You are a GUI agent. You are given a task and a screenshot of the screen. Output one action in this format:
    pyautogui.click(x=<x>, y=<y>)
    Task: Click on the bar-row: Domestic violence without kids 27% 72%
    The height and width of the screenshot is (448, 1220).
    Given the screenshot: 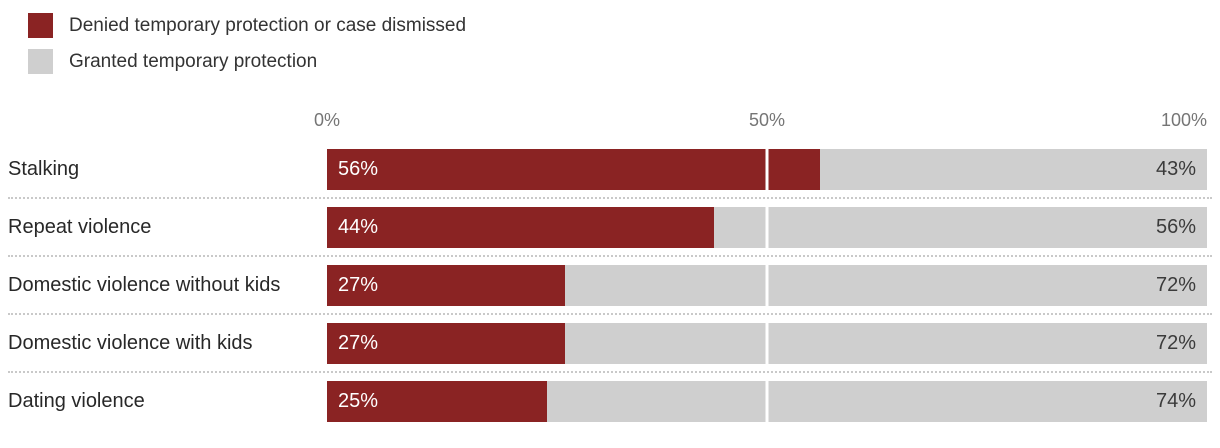 What is the action you would take?
    pyautogui.click(x=610, y=285)
    